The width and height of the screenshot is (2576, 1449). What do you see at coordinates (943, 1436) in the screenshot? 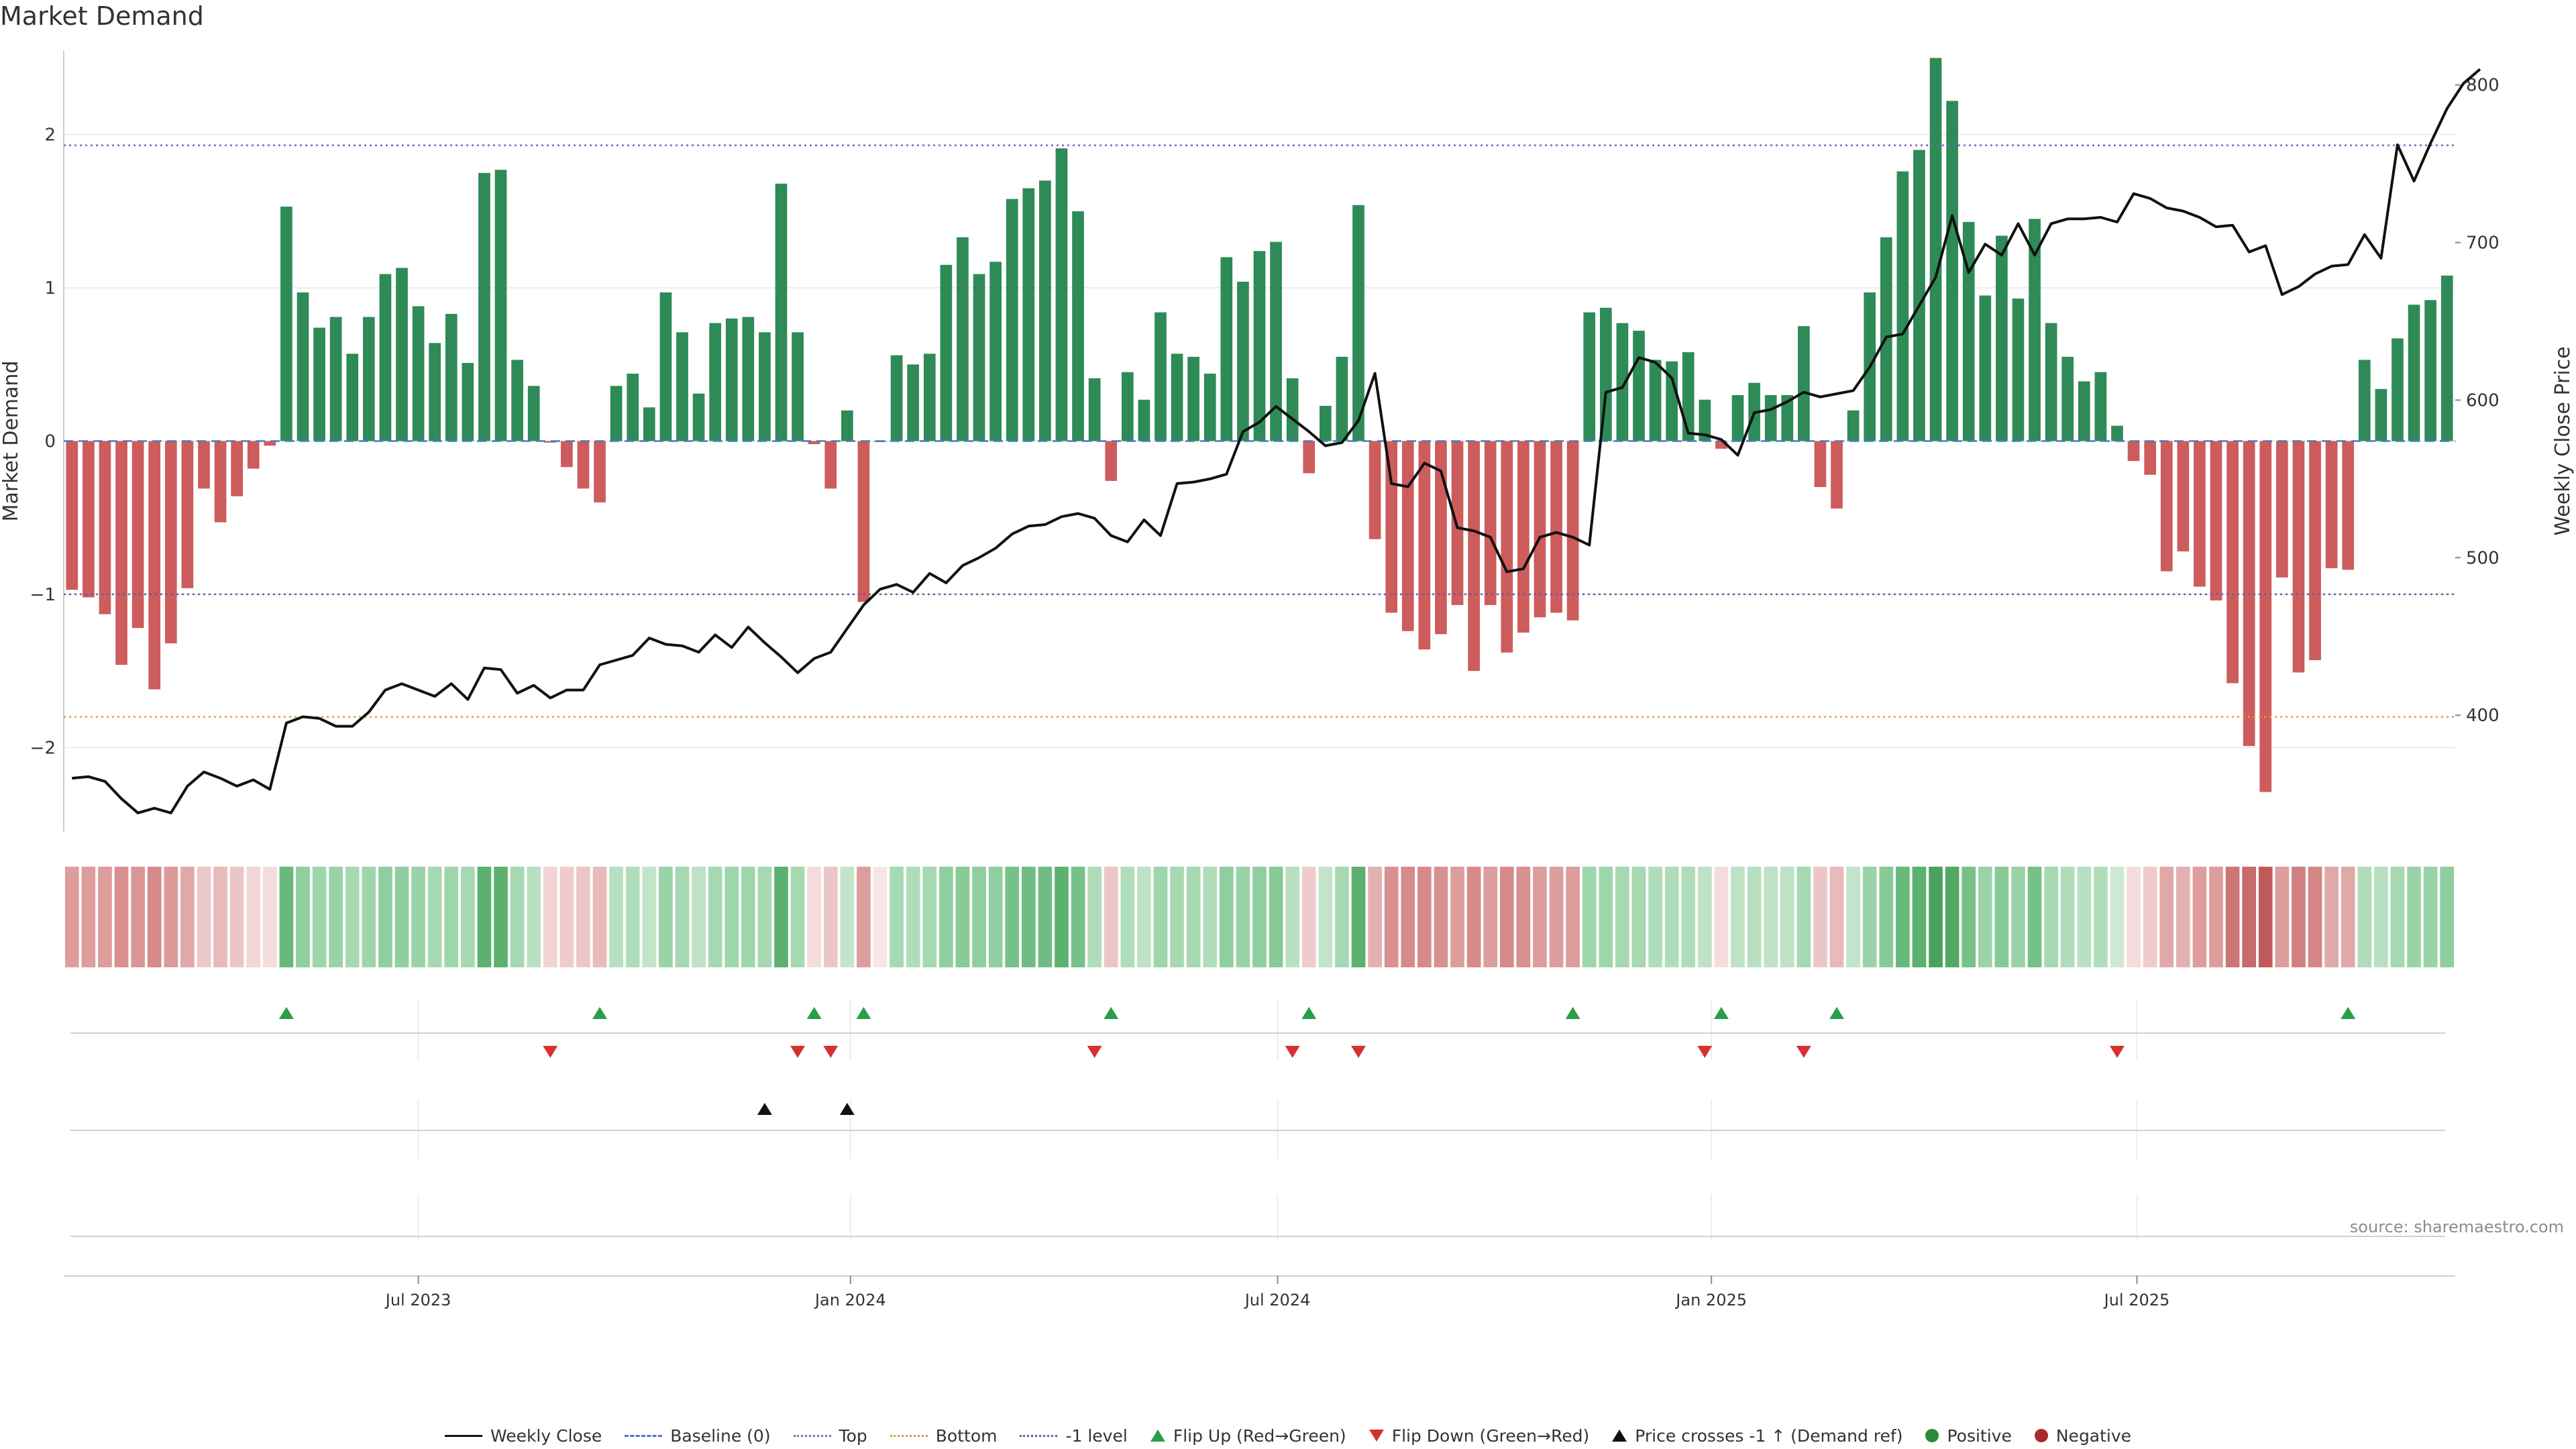
I see `legend-bottom: Bottom` at bounding box center [943, 1436].